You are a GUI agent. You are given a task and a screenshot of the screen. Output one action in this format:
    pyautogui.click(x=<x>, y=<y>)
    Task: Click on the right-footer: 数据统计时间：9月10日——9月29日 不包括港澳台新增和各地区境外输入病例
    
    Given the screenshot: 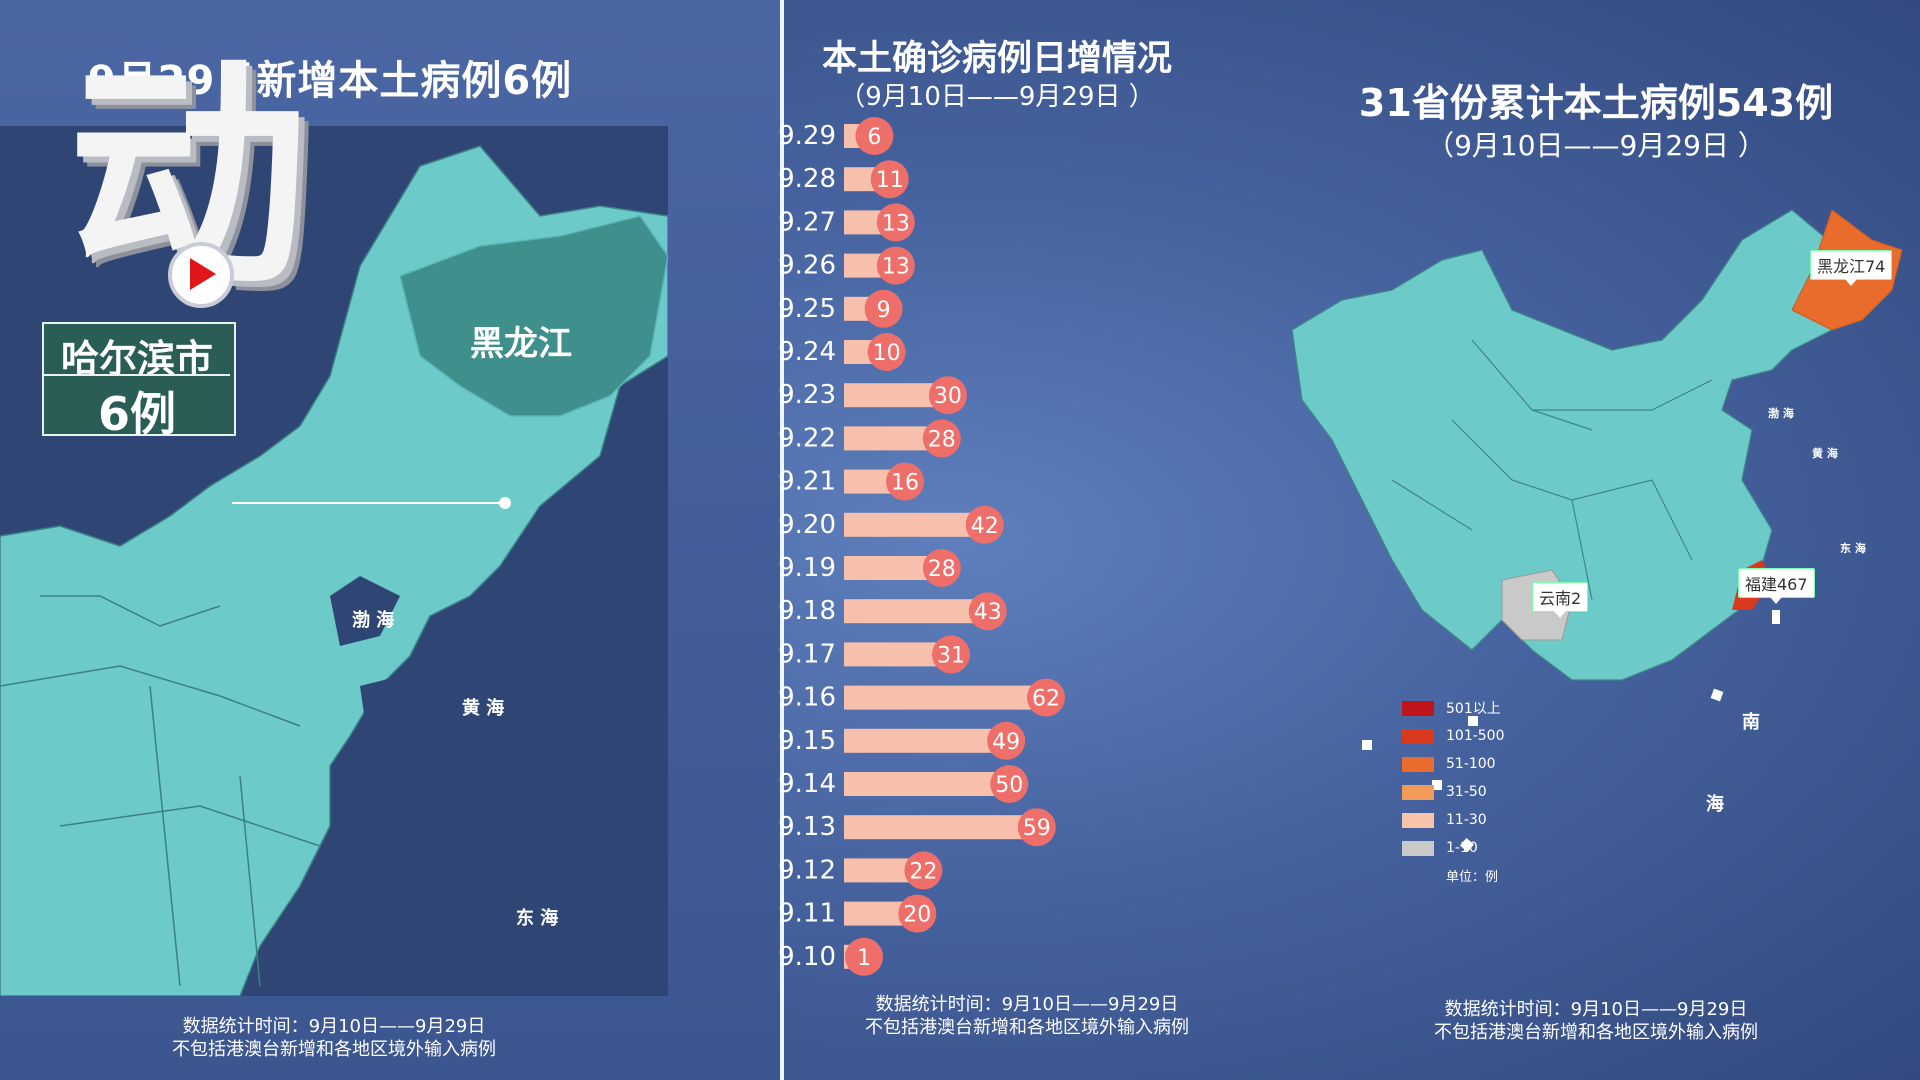 What is the action you would take?
    pyautogui.click(x=1596, y=1021)
    